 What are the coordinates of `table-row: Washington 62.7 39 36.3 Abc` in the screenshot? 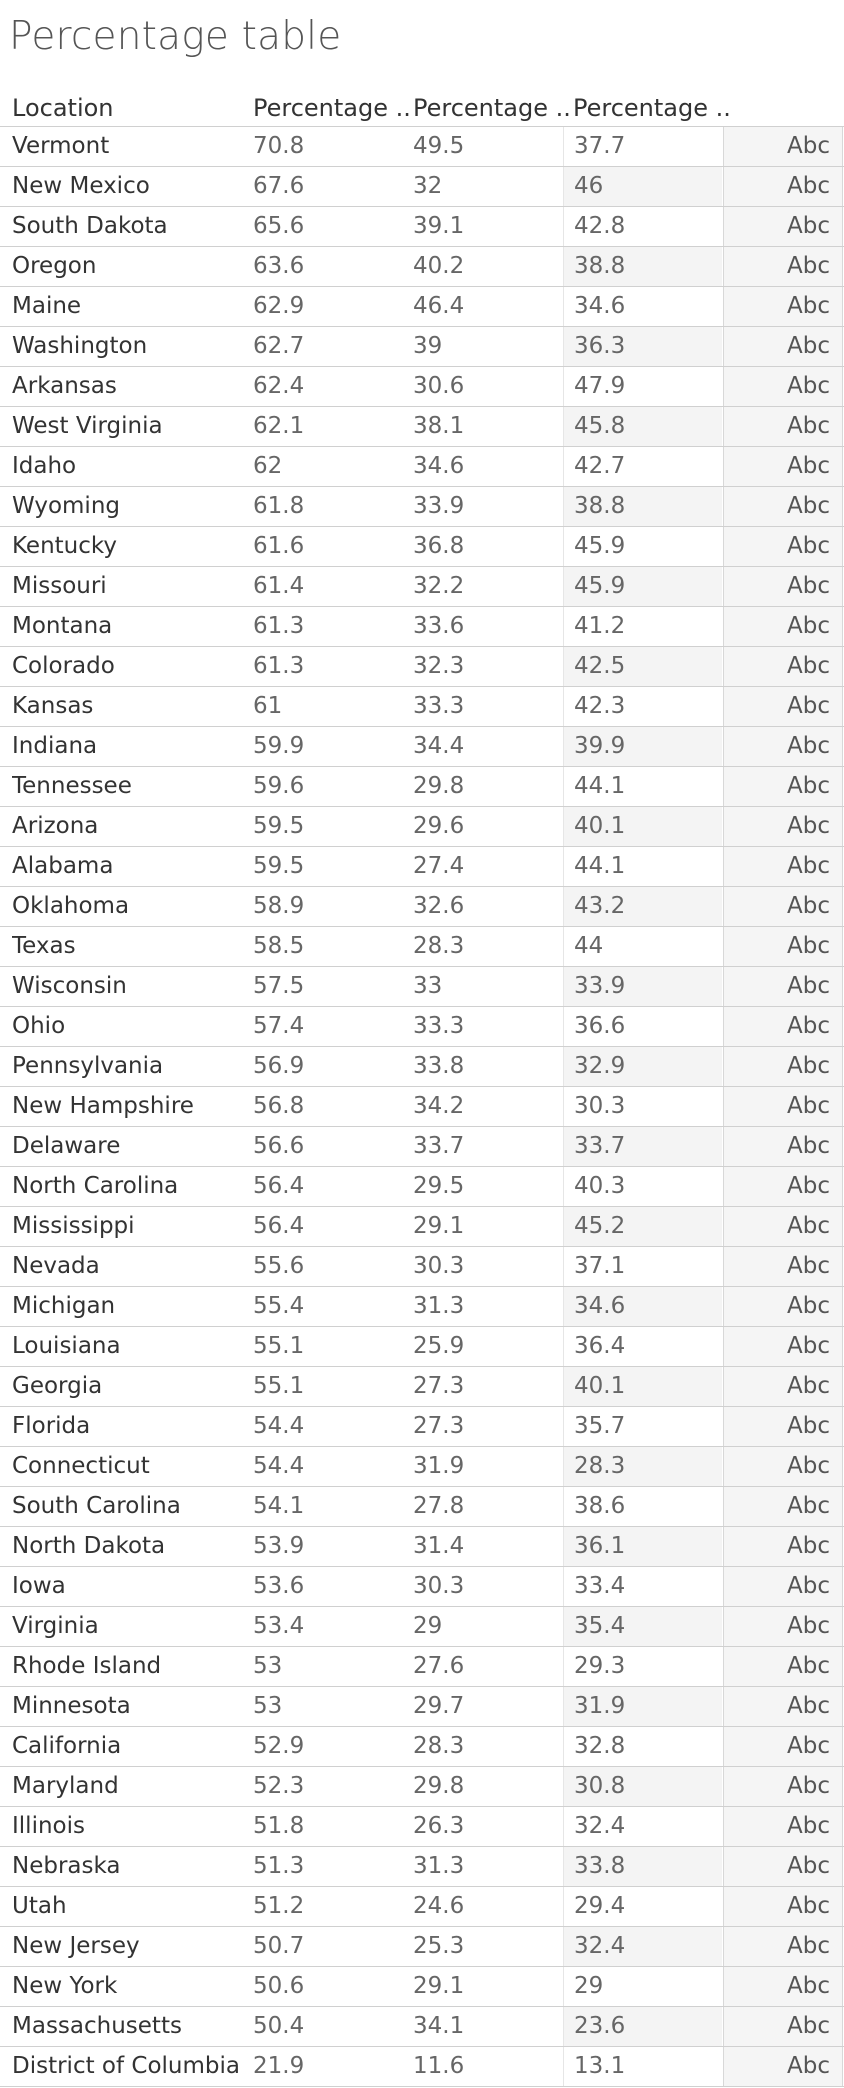 It's located at (422, 346).